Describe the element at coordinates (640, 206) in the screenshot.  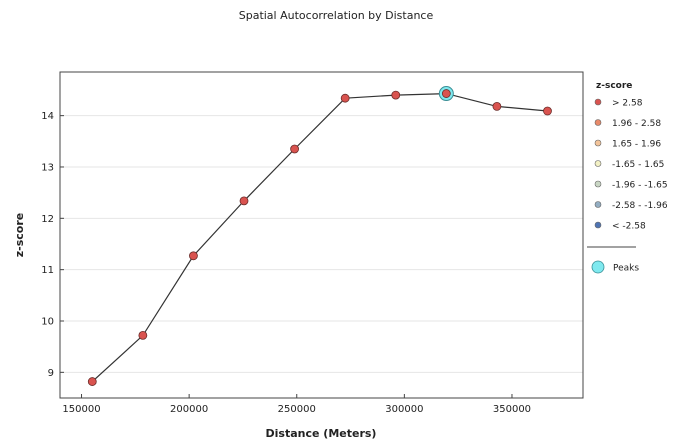
I see `legend-item-label: -2.58 - -1.96` at that location.